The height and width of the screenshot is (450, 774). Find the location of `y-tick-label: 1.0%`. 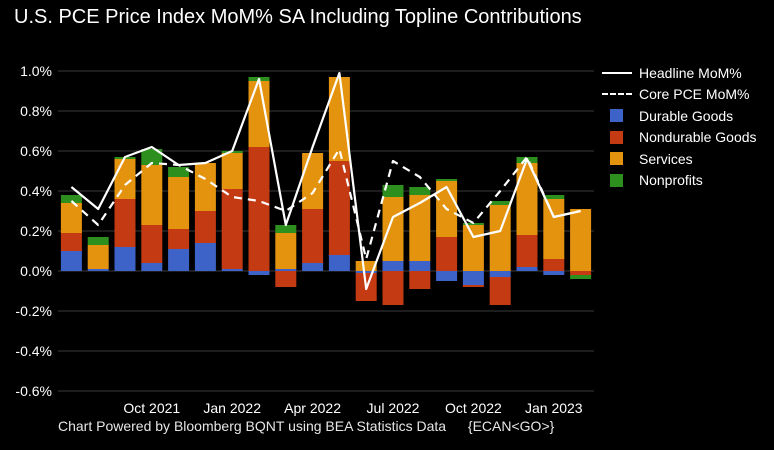

y-tick-label: 1.0% is located at coordinates (36, 71).